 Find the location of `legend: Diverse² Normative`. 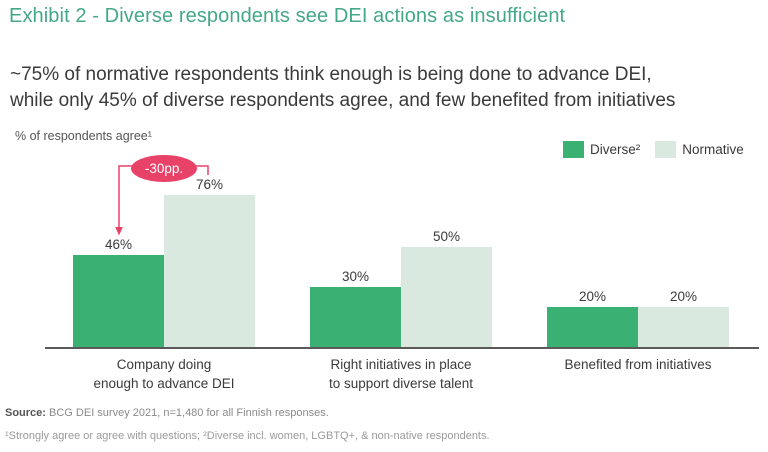

legend: Diverse² Normative is located at coordinates (653, 149).